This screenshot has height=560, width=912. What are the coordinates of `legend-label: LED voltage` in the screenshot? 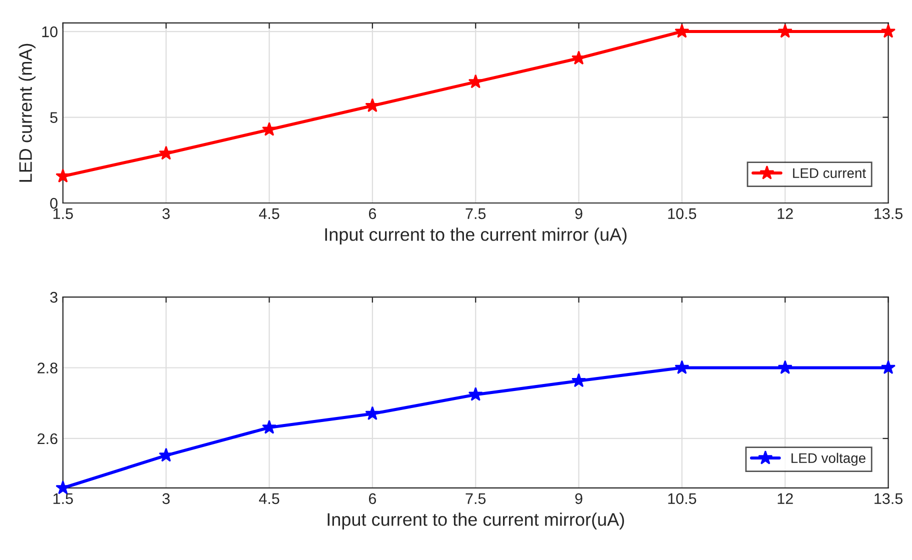 It's located at (829, 459).